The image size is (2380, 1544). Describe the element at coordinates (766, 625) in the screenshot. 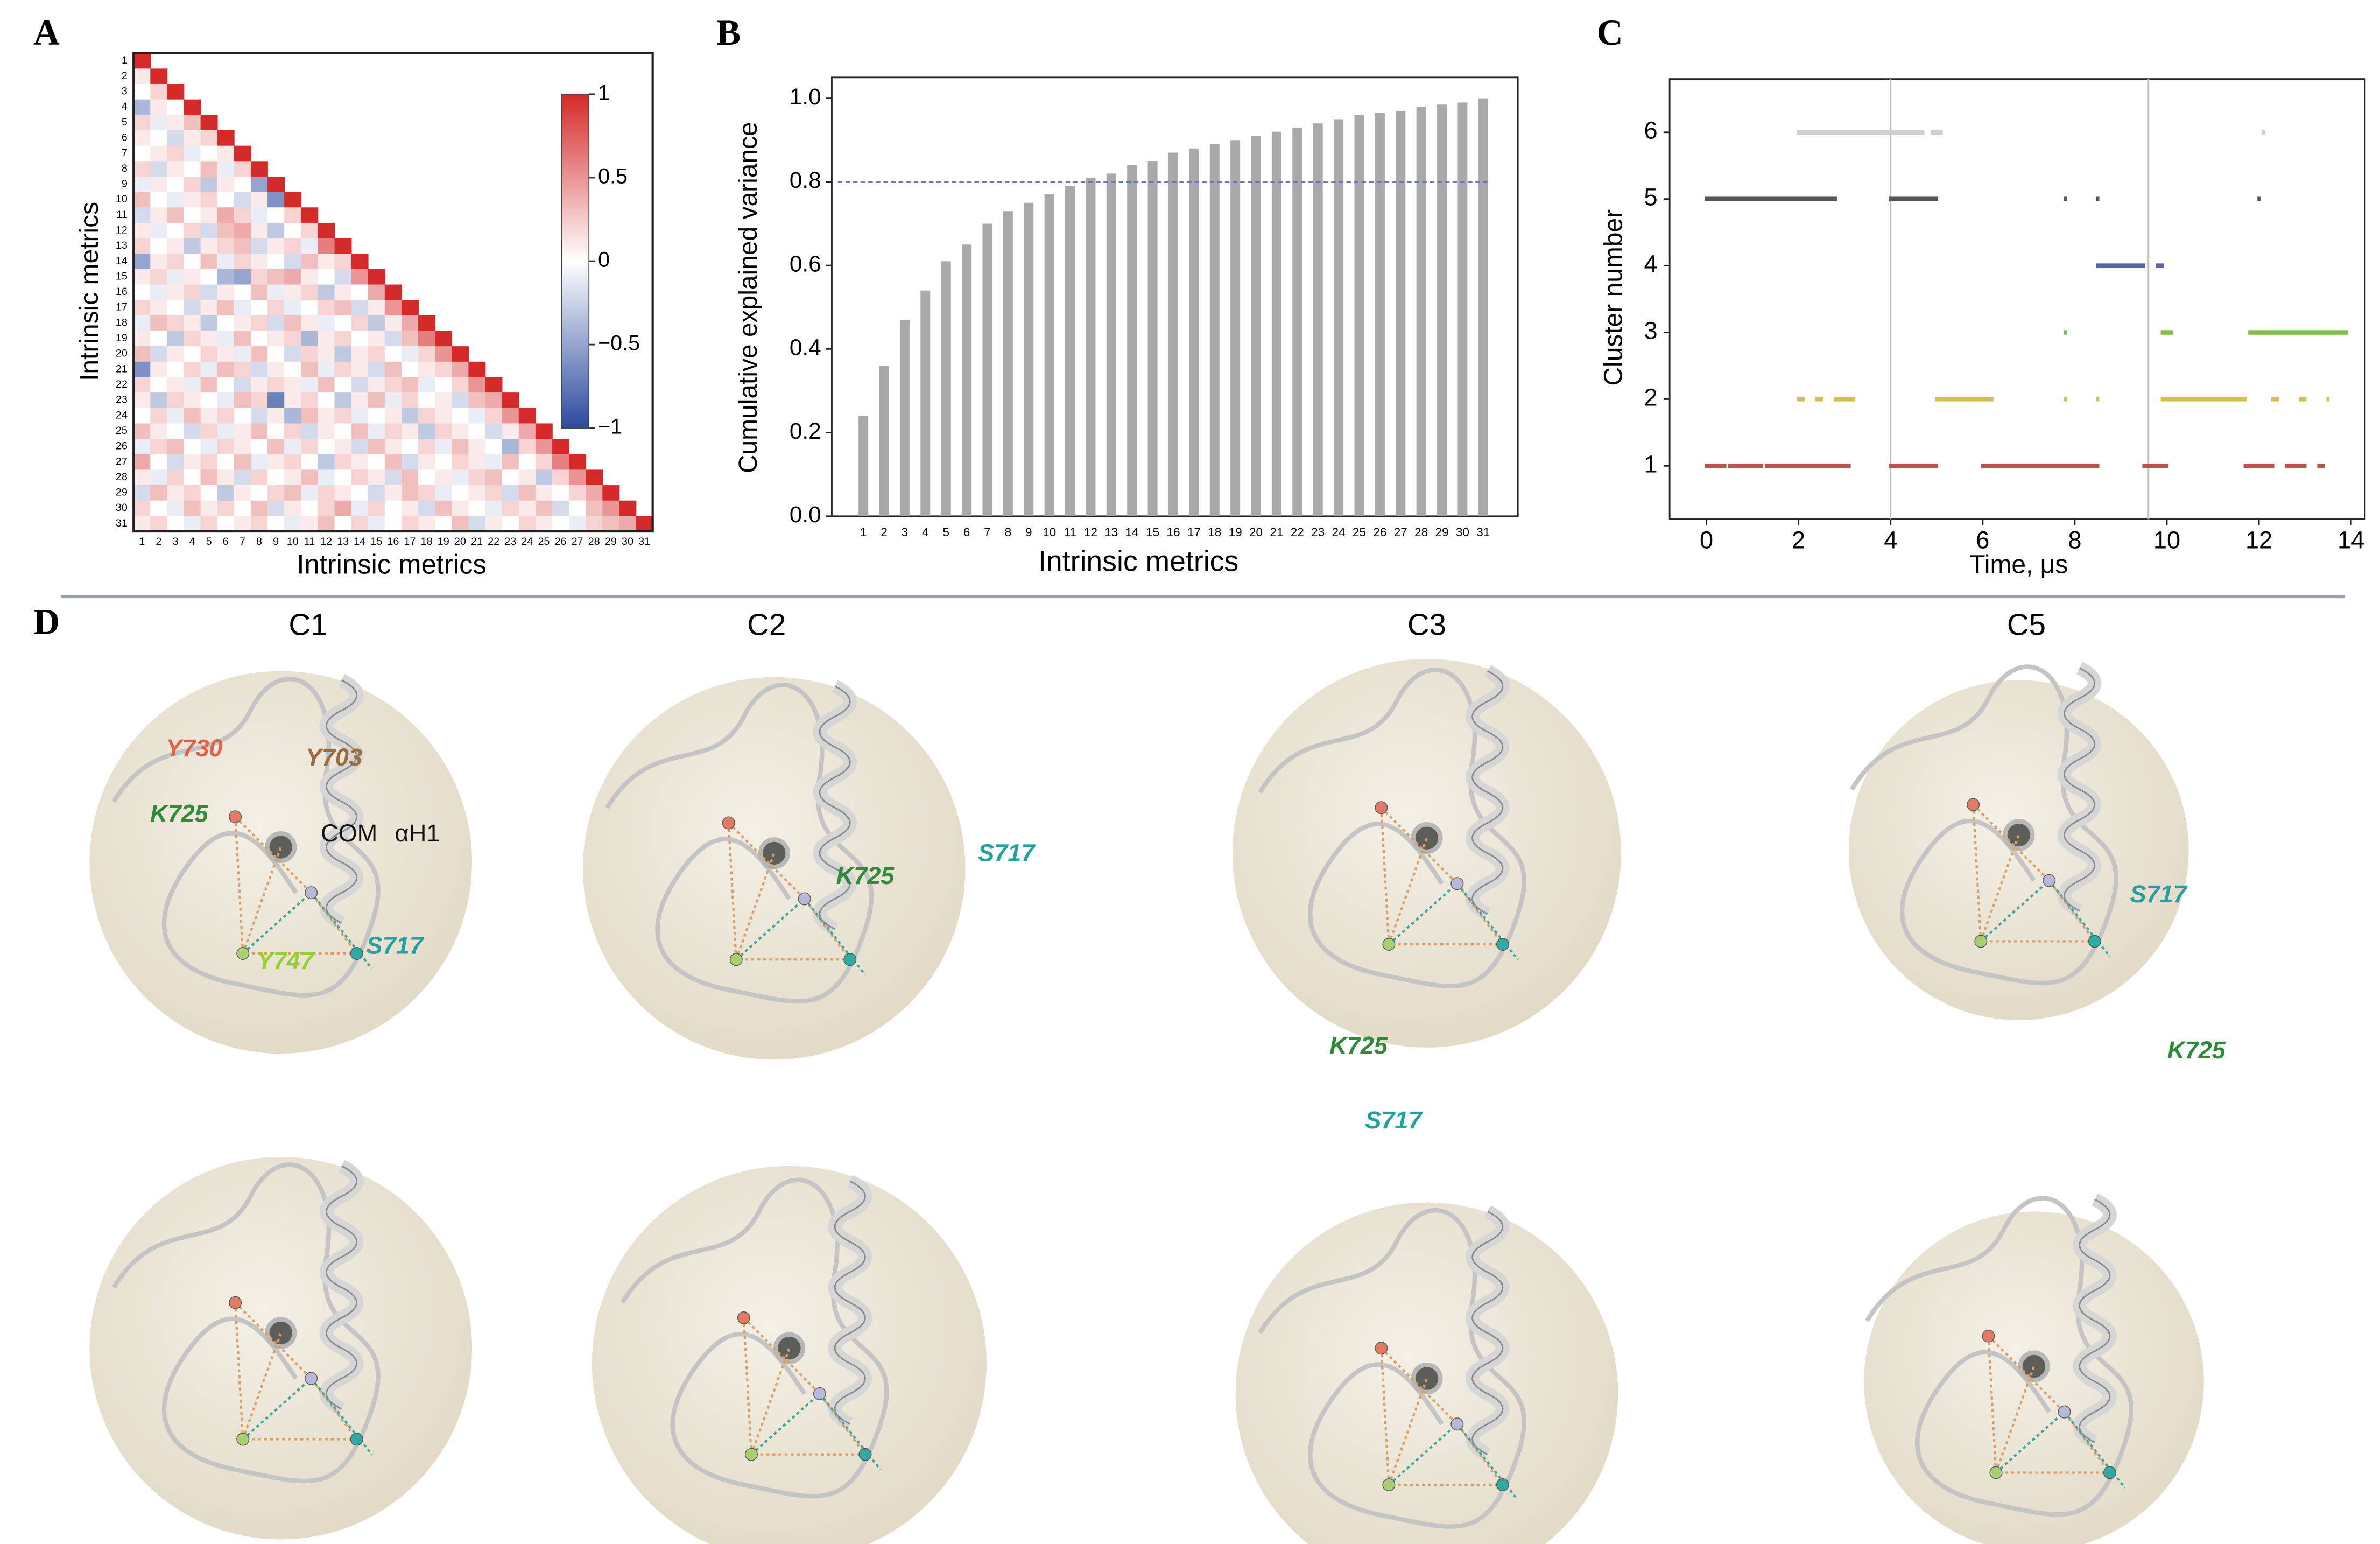

I see `conformation-title: C2` at that location.